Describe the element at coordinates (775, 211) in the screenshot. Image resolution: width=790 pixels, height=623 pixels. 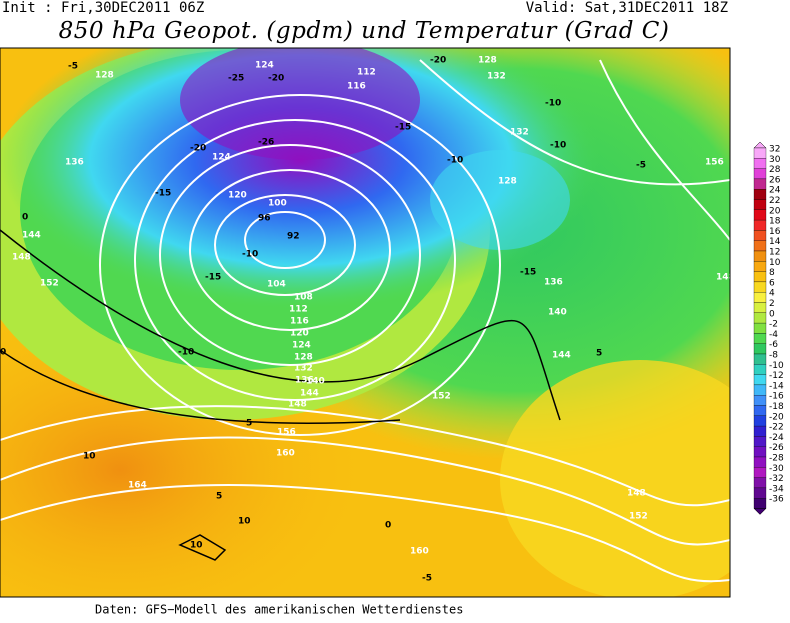
I see `legend-label: 20` at that location.